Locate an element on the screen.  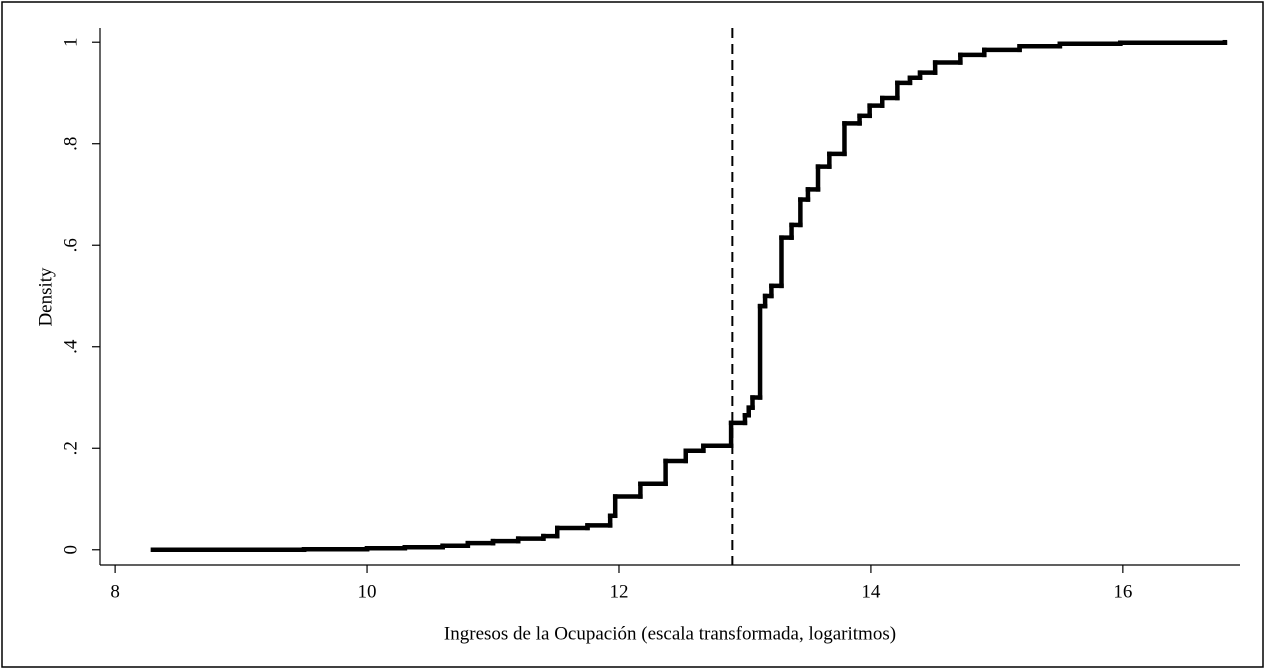
x-tick-label: 8 is located at coordinates (115, 591).